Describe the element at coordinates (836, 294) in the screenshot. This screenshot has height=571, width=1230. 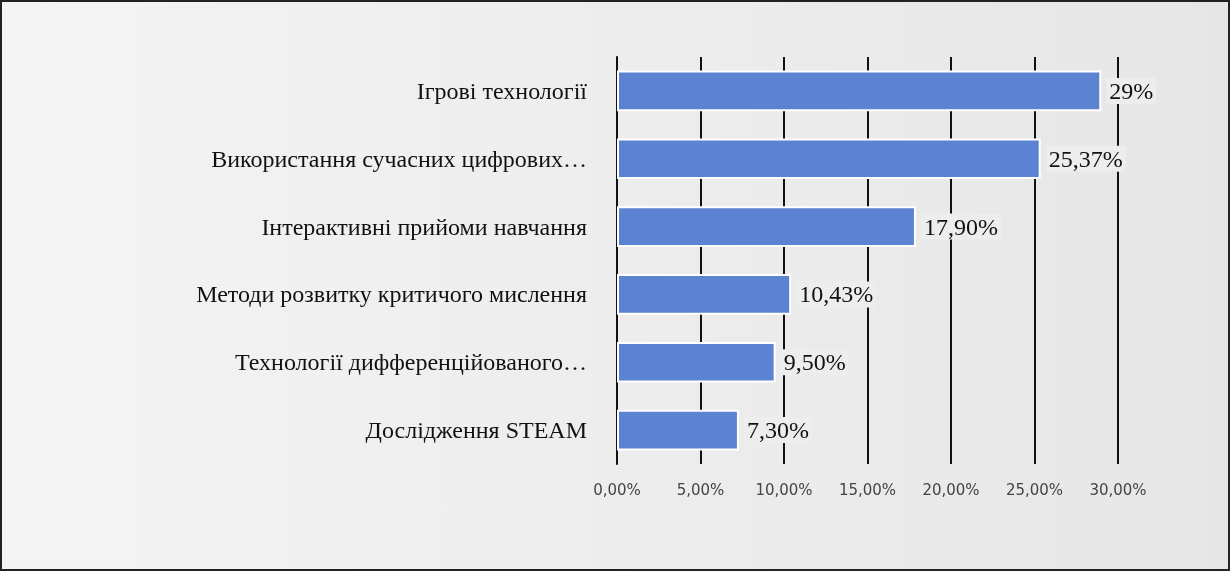
I see `data-label: 10,43%` at that location.